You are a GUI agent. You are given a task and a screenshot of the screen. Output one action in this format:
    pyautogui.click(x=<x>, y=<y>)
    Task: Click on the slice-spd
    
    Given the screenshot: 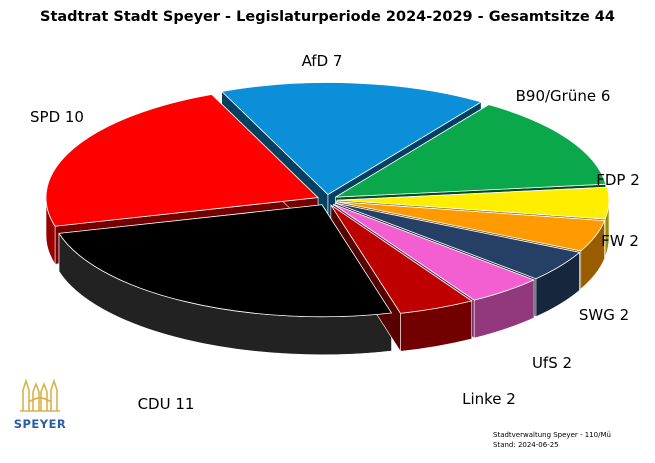 What is the action you would take?
    pyautogui.click(x=182, y=160)
    